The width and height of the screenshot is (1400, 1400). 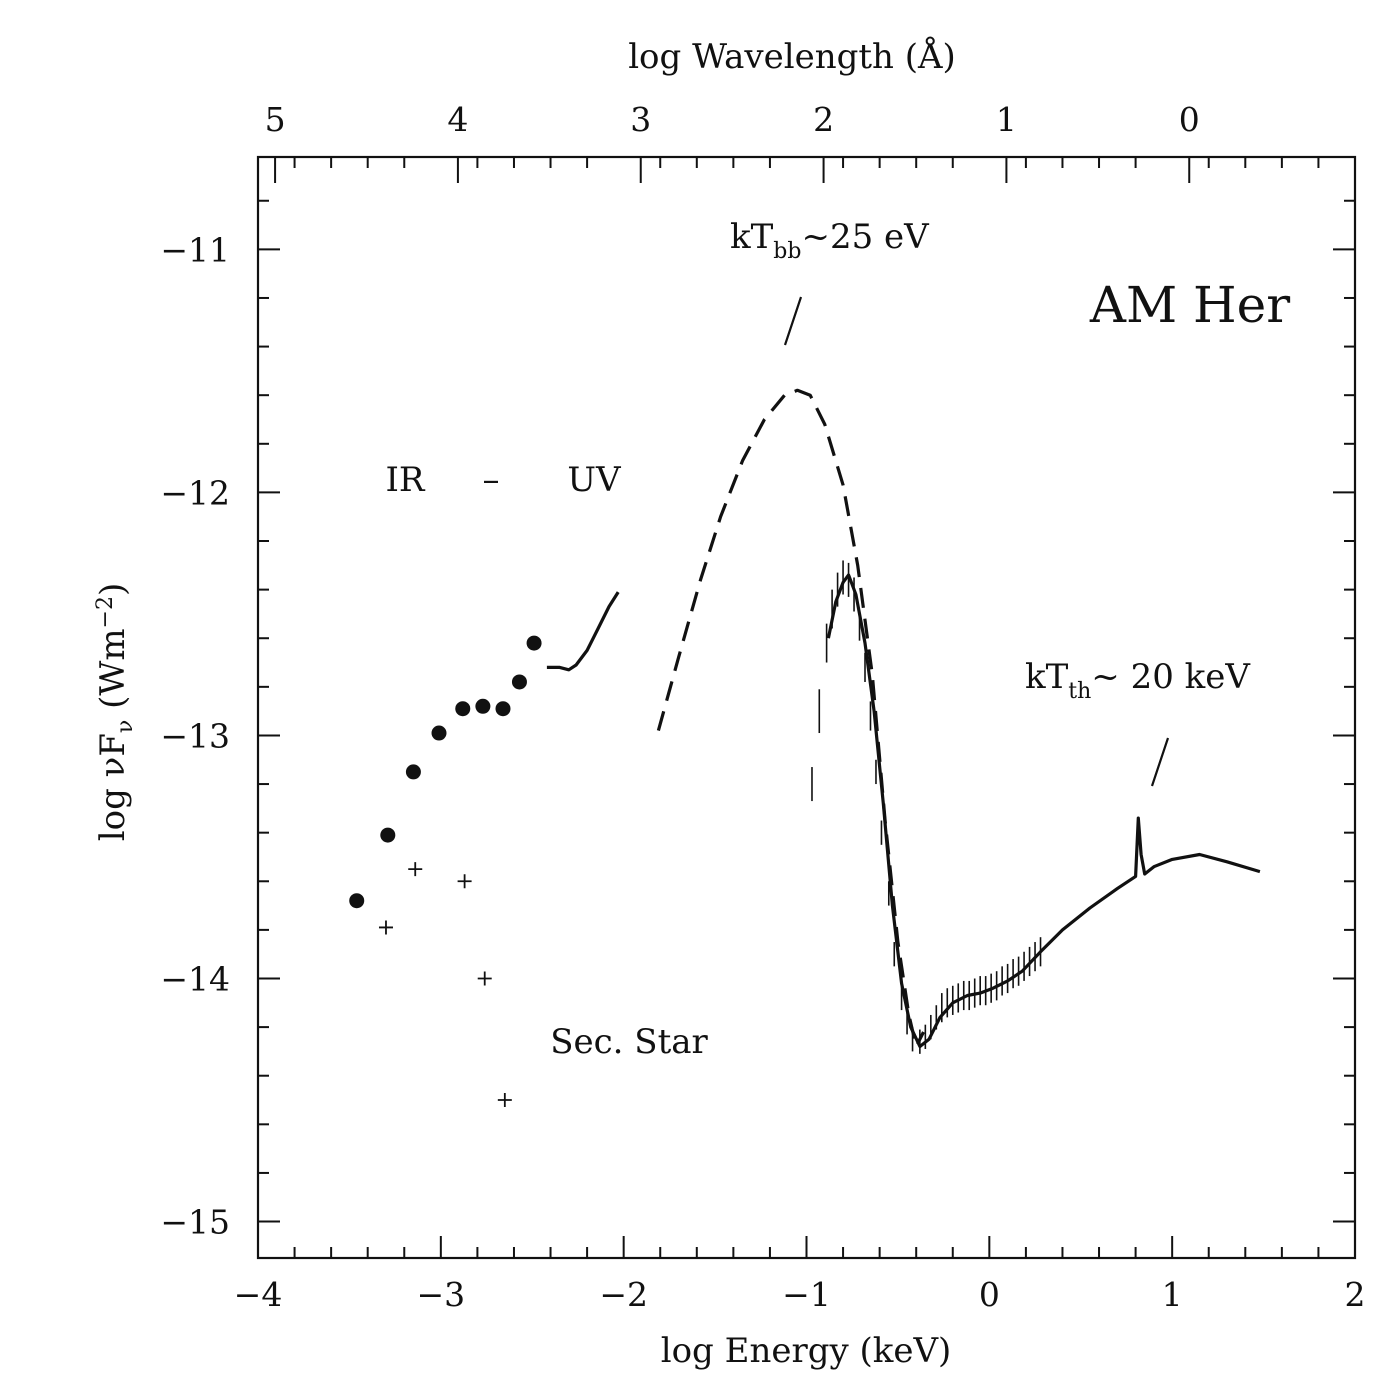 I want to click on y-axis-title-nu: ν, so click(x=113, y=767).